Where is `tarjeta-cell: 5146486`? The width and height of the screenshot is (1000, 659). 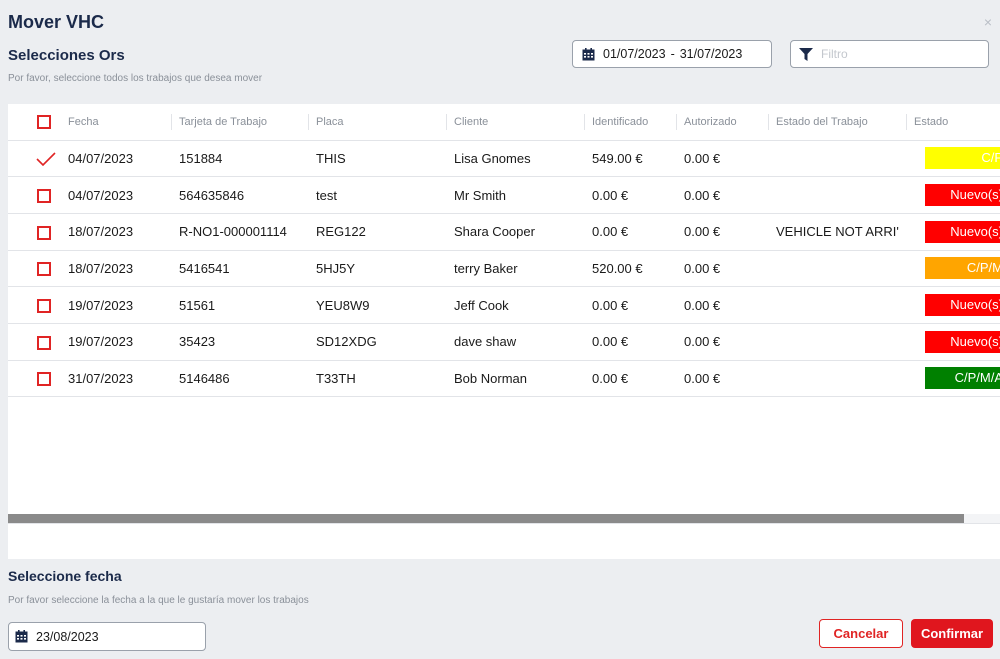
tarjeta-cell: 5146486 is located at coordinates (239, 378).